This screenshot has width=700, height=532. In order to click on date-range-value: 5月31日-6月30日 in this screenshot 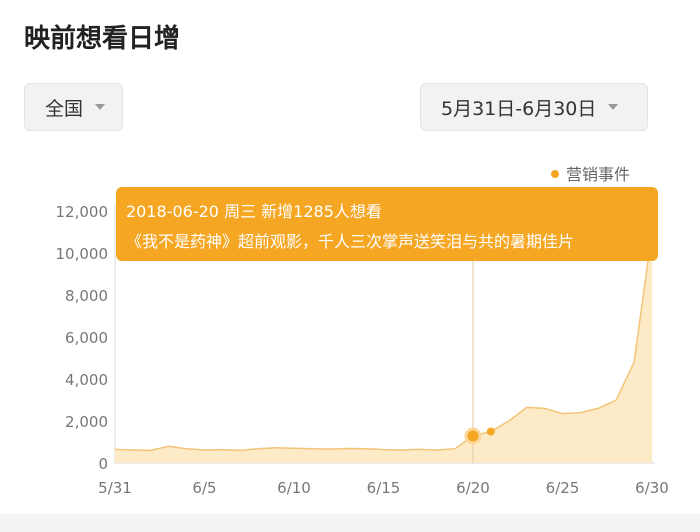, I will do `click(519, 108)`.